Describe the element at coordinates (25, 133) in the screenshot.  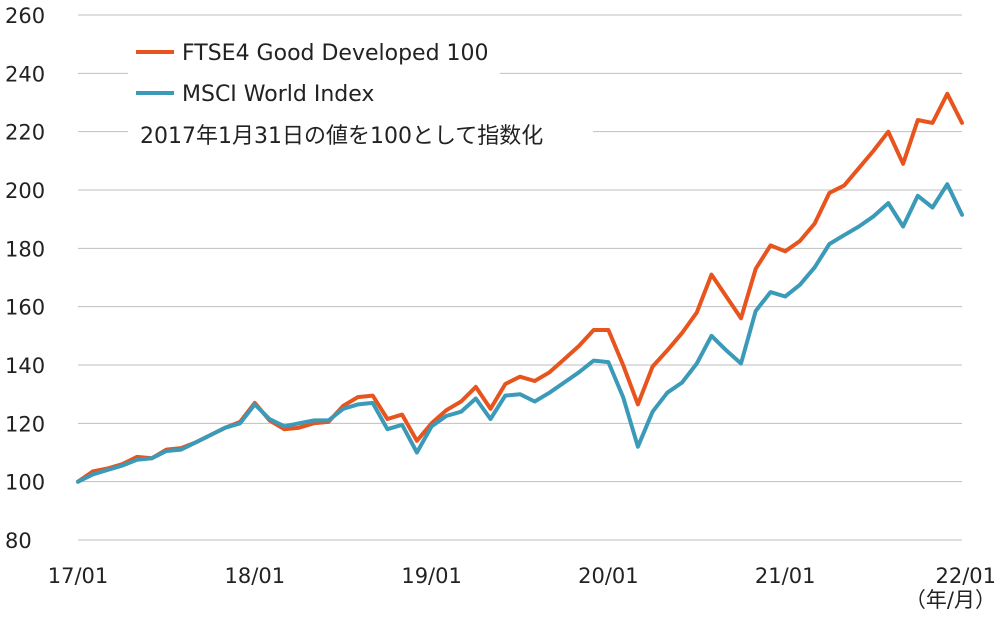
I see `y-tick-label: 220` at that location.